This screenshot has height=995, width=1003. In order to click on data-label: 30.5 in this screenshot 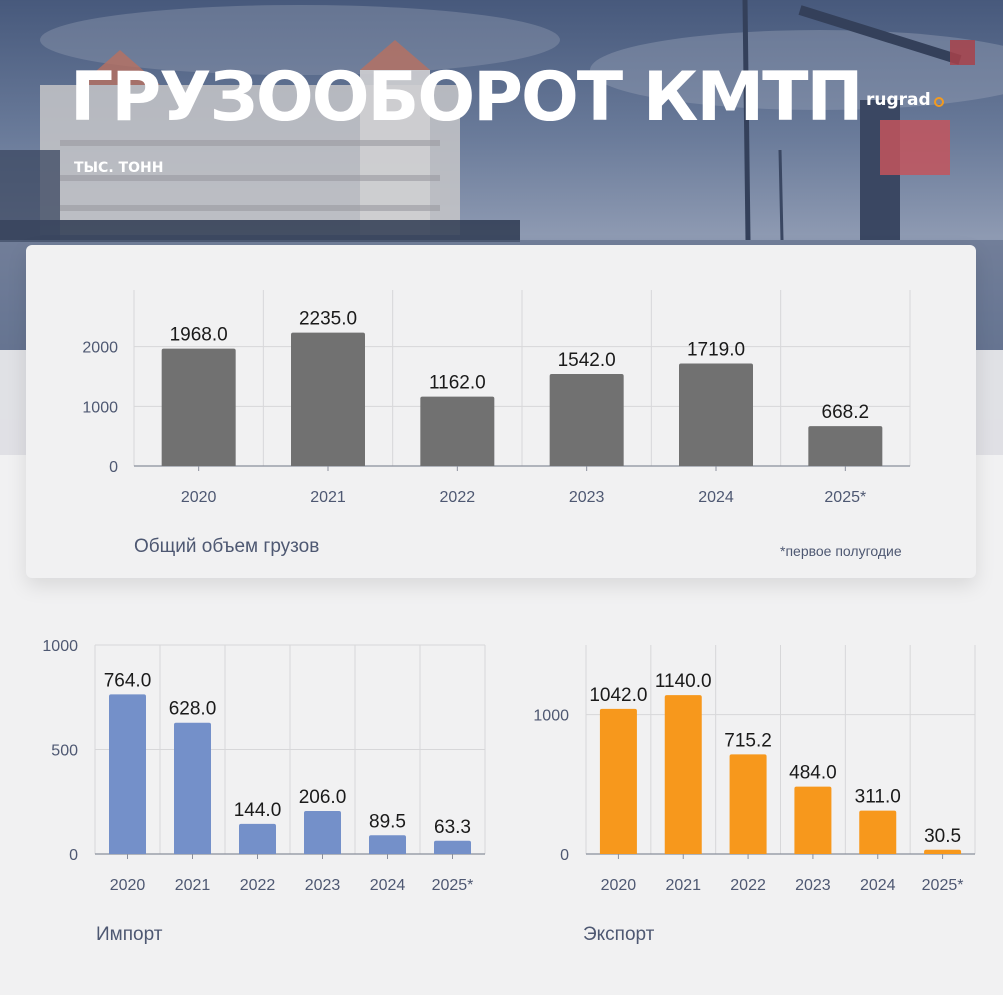, I will do `click(942, 836)`.